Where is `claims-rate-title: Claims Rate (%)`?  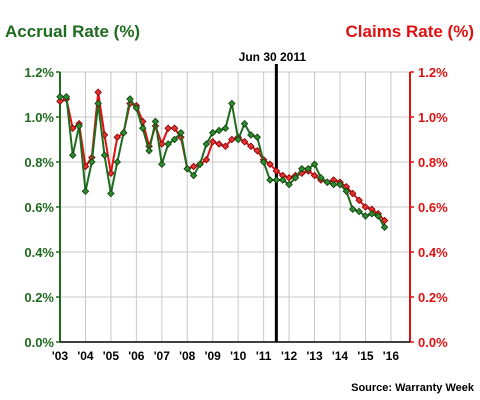 claims-rate-title: Claims Rate (%) is located at coordinates (409, 31).